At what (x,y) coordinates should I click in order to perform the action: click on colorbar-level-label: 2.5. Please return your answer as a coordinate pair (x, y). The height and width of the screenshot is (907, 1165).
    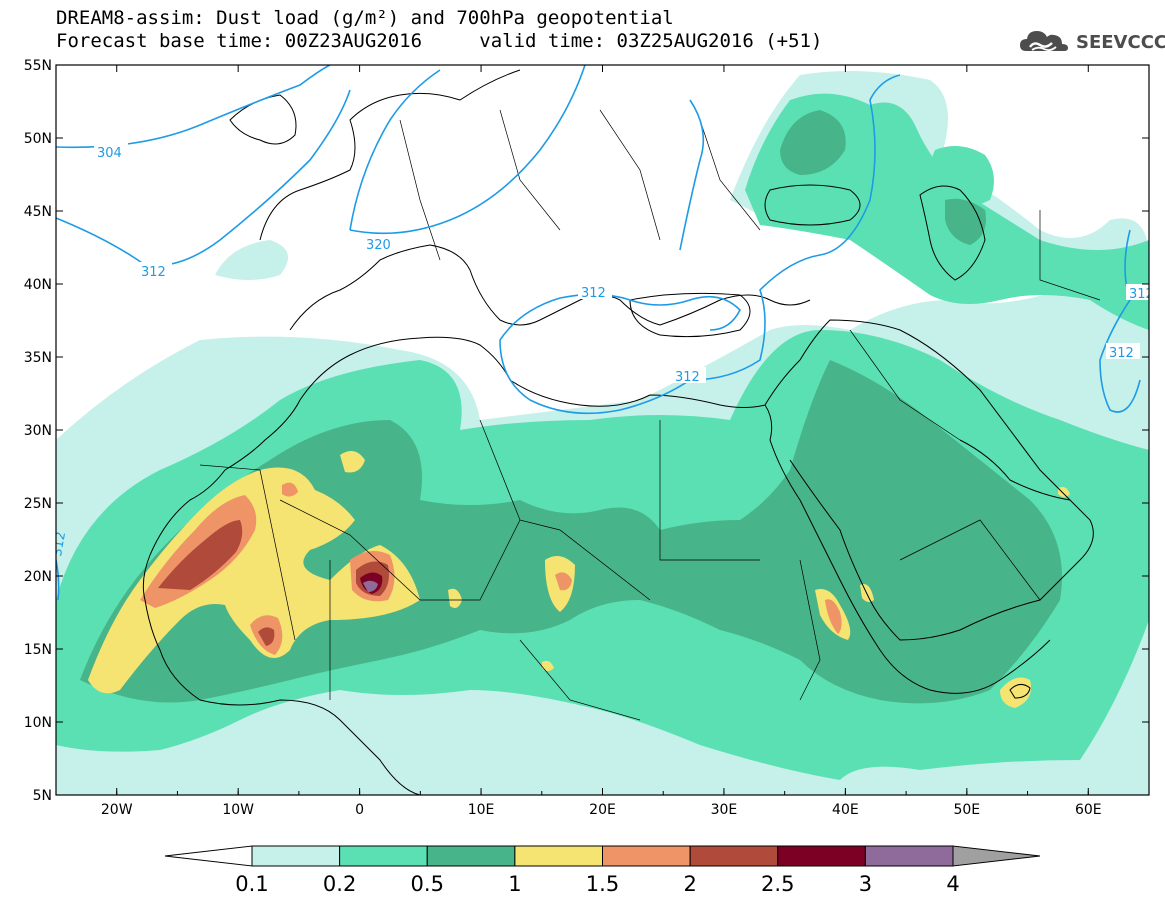
    Looking at the image, I should click on (778, 884).